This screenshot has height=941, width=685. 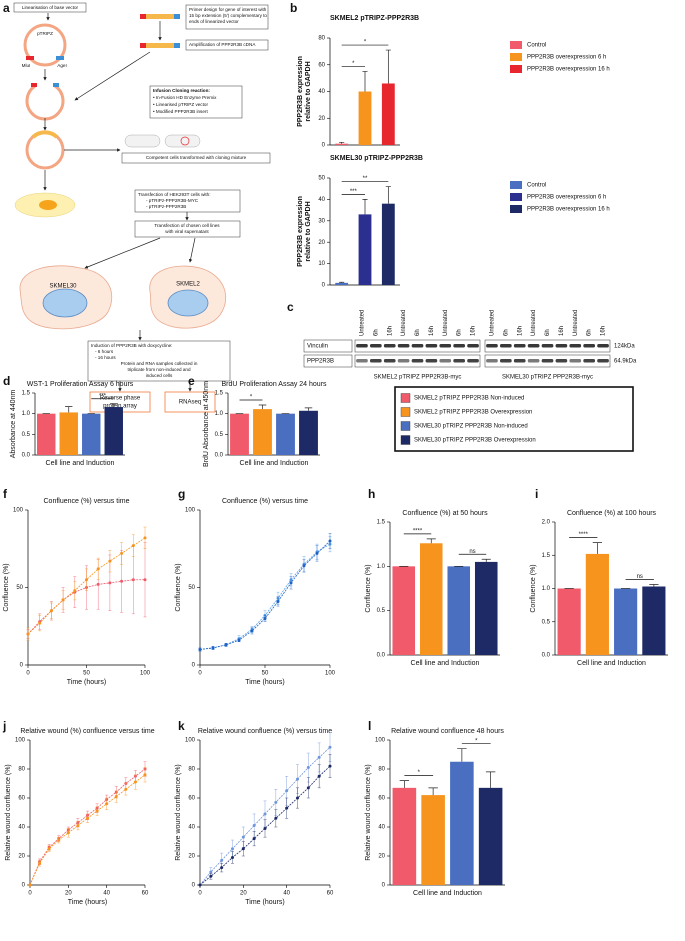 What do you see at coordinates (178, 812) in the screenshot?
I see `y-axis-label: Relative wound confluence (%)` at bounding box center [178, 812].